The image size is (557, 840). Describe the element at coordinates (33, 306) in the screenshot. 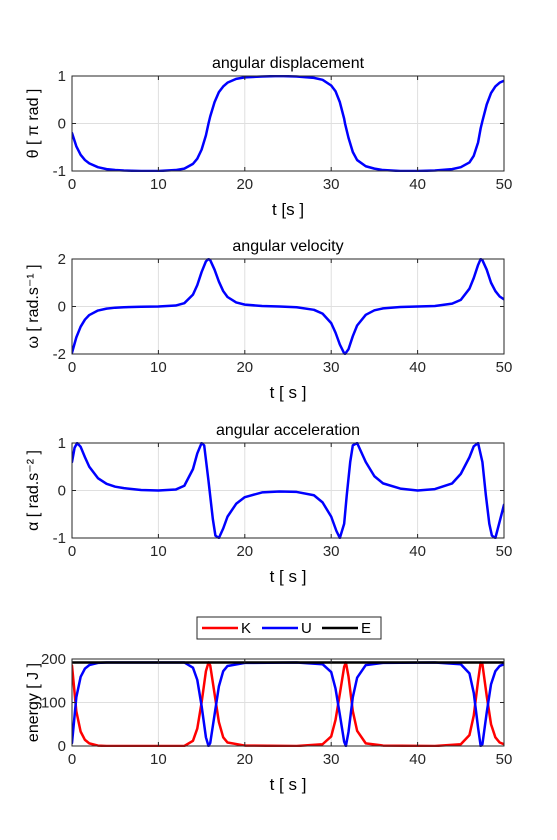

I see `y-axis-label: ω [ rad.s⁻¹ ]` at that location.